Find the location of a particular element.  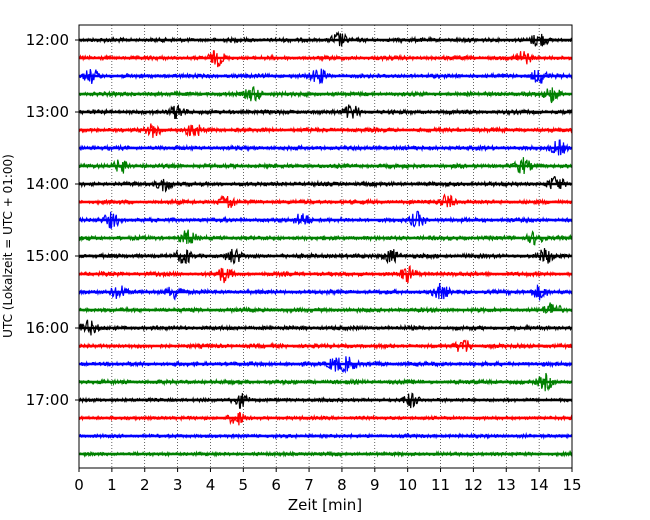

y-axis-label: UTC (Lokalzeit = UTC + 01:00) is located at coordinates (8, 246).